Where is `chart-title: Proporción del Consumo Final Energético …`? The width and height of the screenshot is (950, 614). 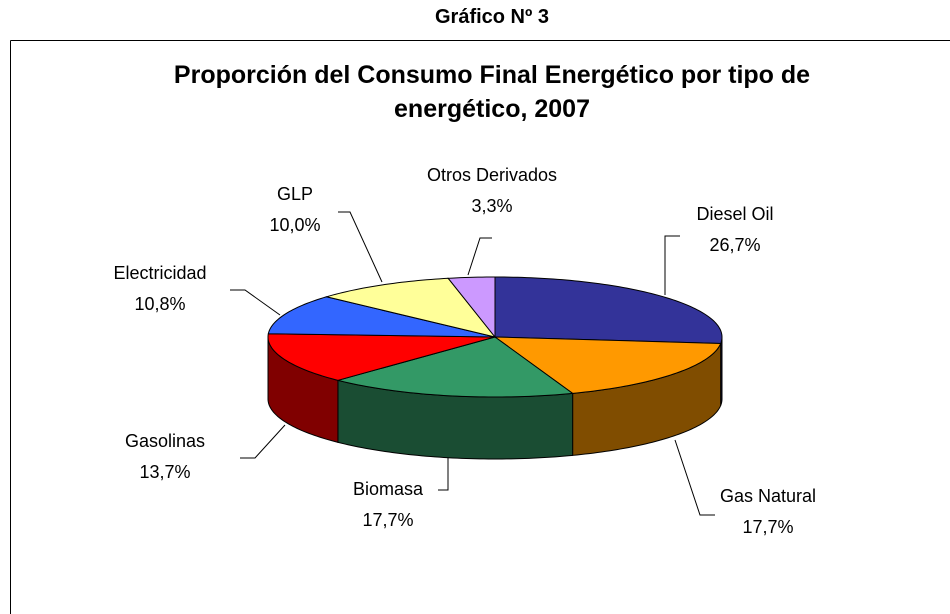 chart-title: Proporción del Consumo Final Energético … is located at coordinates (492, 92).